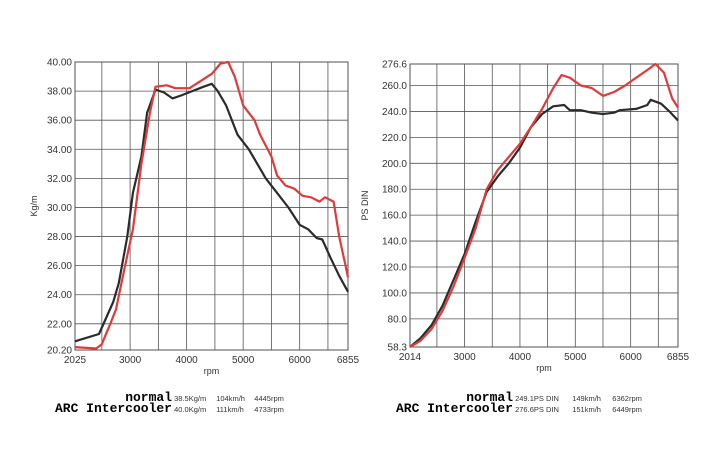 This screenshot has height=468, width=702. I want to click on x-tick-label: 2014, so click(410, 357).